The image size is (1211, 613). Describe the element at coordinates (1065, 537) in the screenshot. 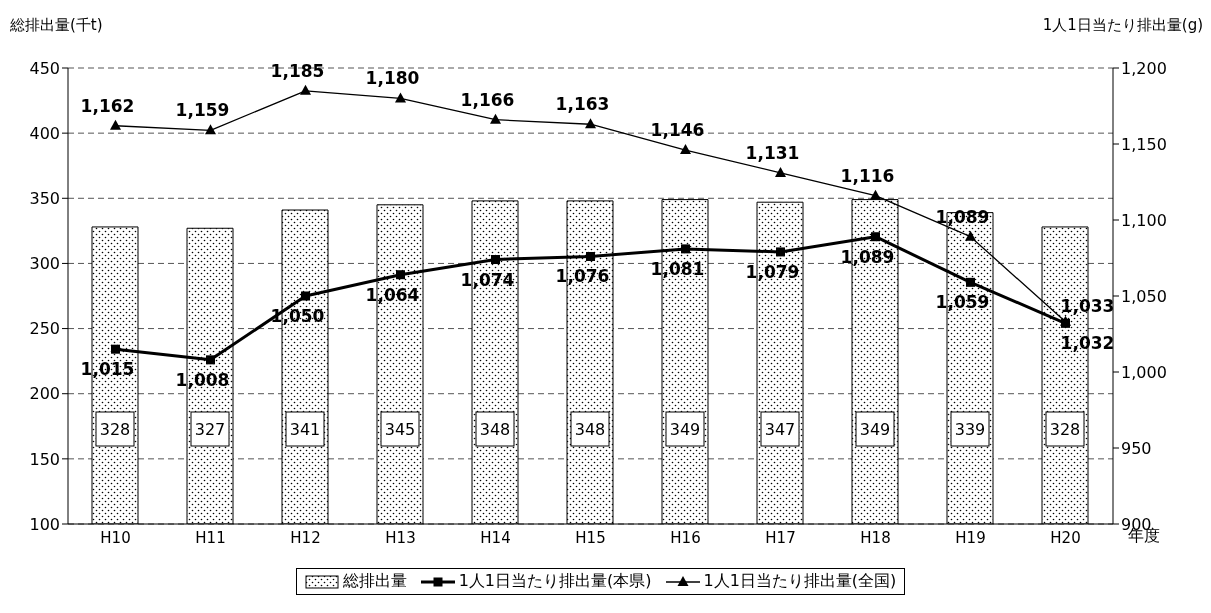

I see `x-tick-label: H20` at that location.